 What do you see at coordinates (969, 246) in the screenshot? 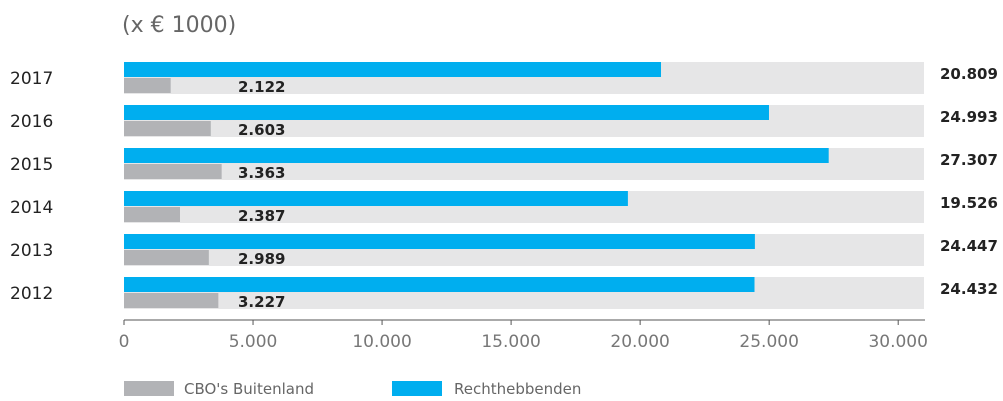
I see `data-label-rechthebbenden: 24.447` at bounding box center [969, 246].